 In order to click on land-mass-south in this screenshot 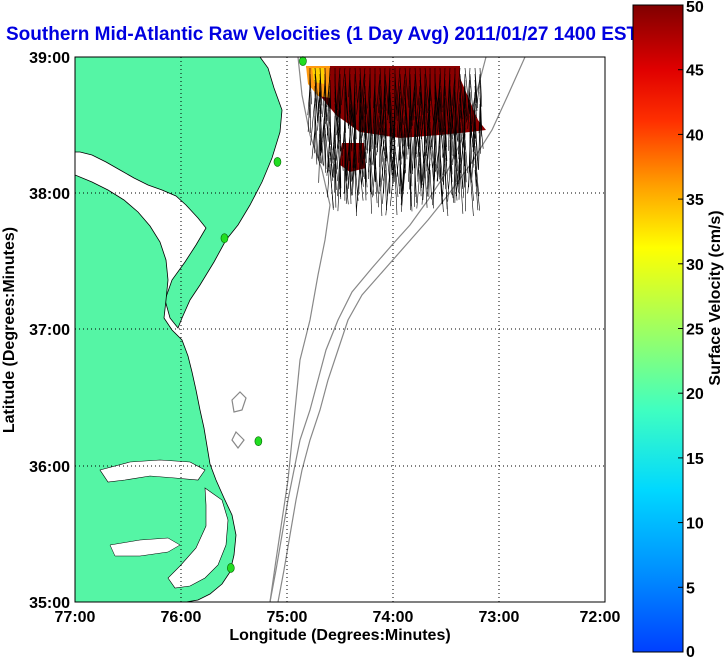, I will do `click(156, 388)`.